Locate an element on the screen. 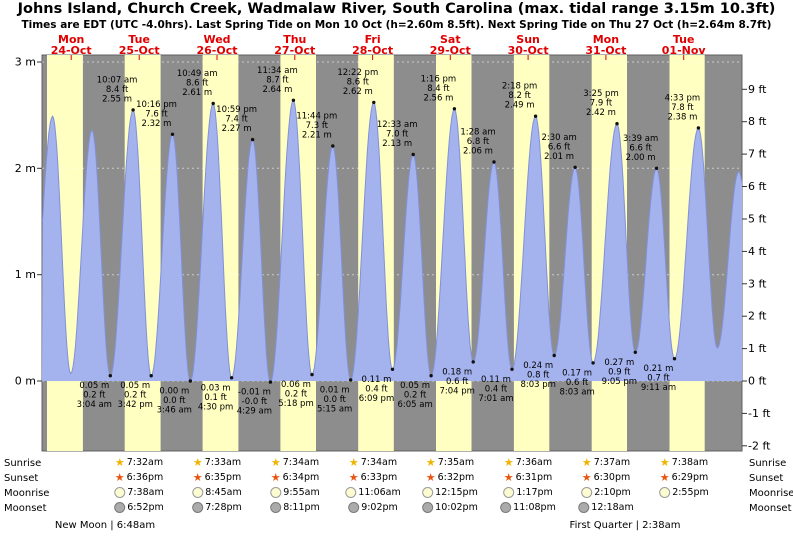 The image size is (793, 539). sunrise-time: 7:36am is located at coordinates (534, 462).